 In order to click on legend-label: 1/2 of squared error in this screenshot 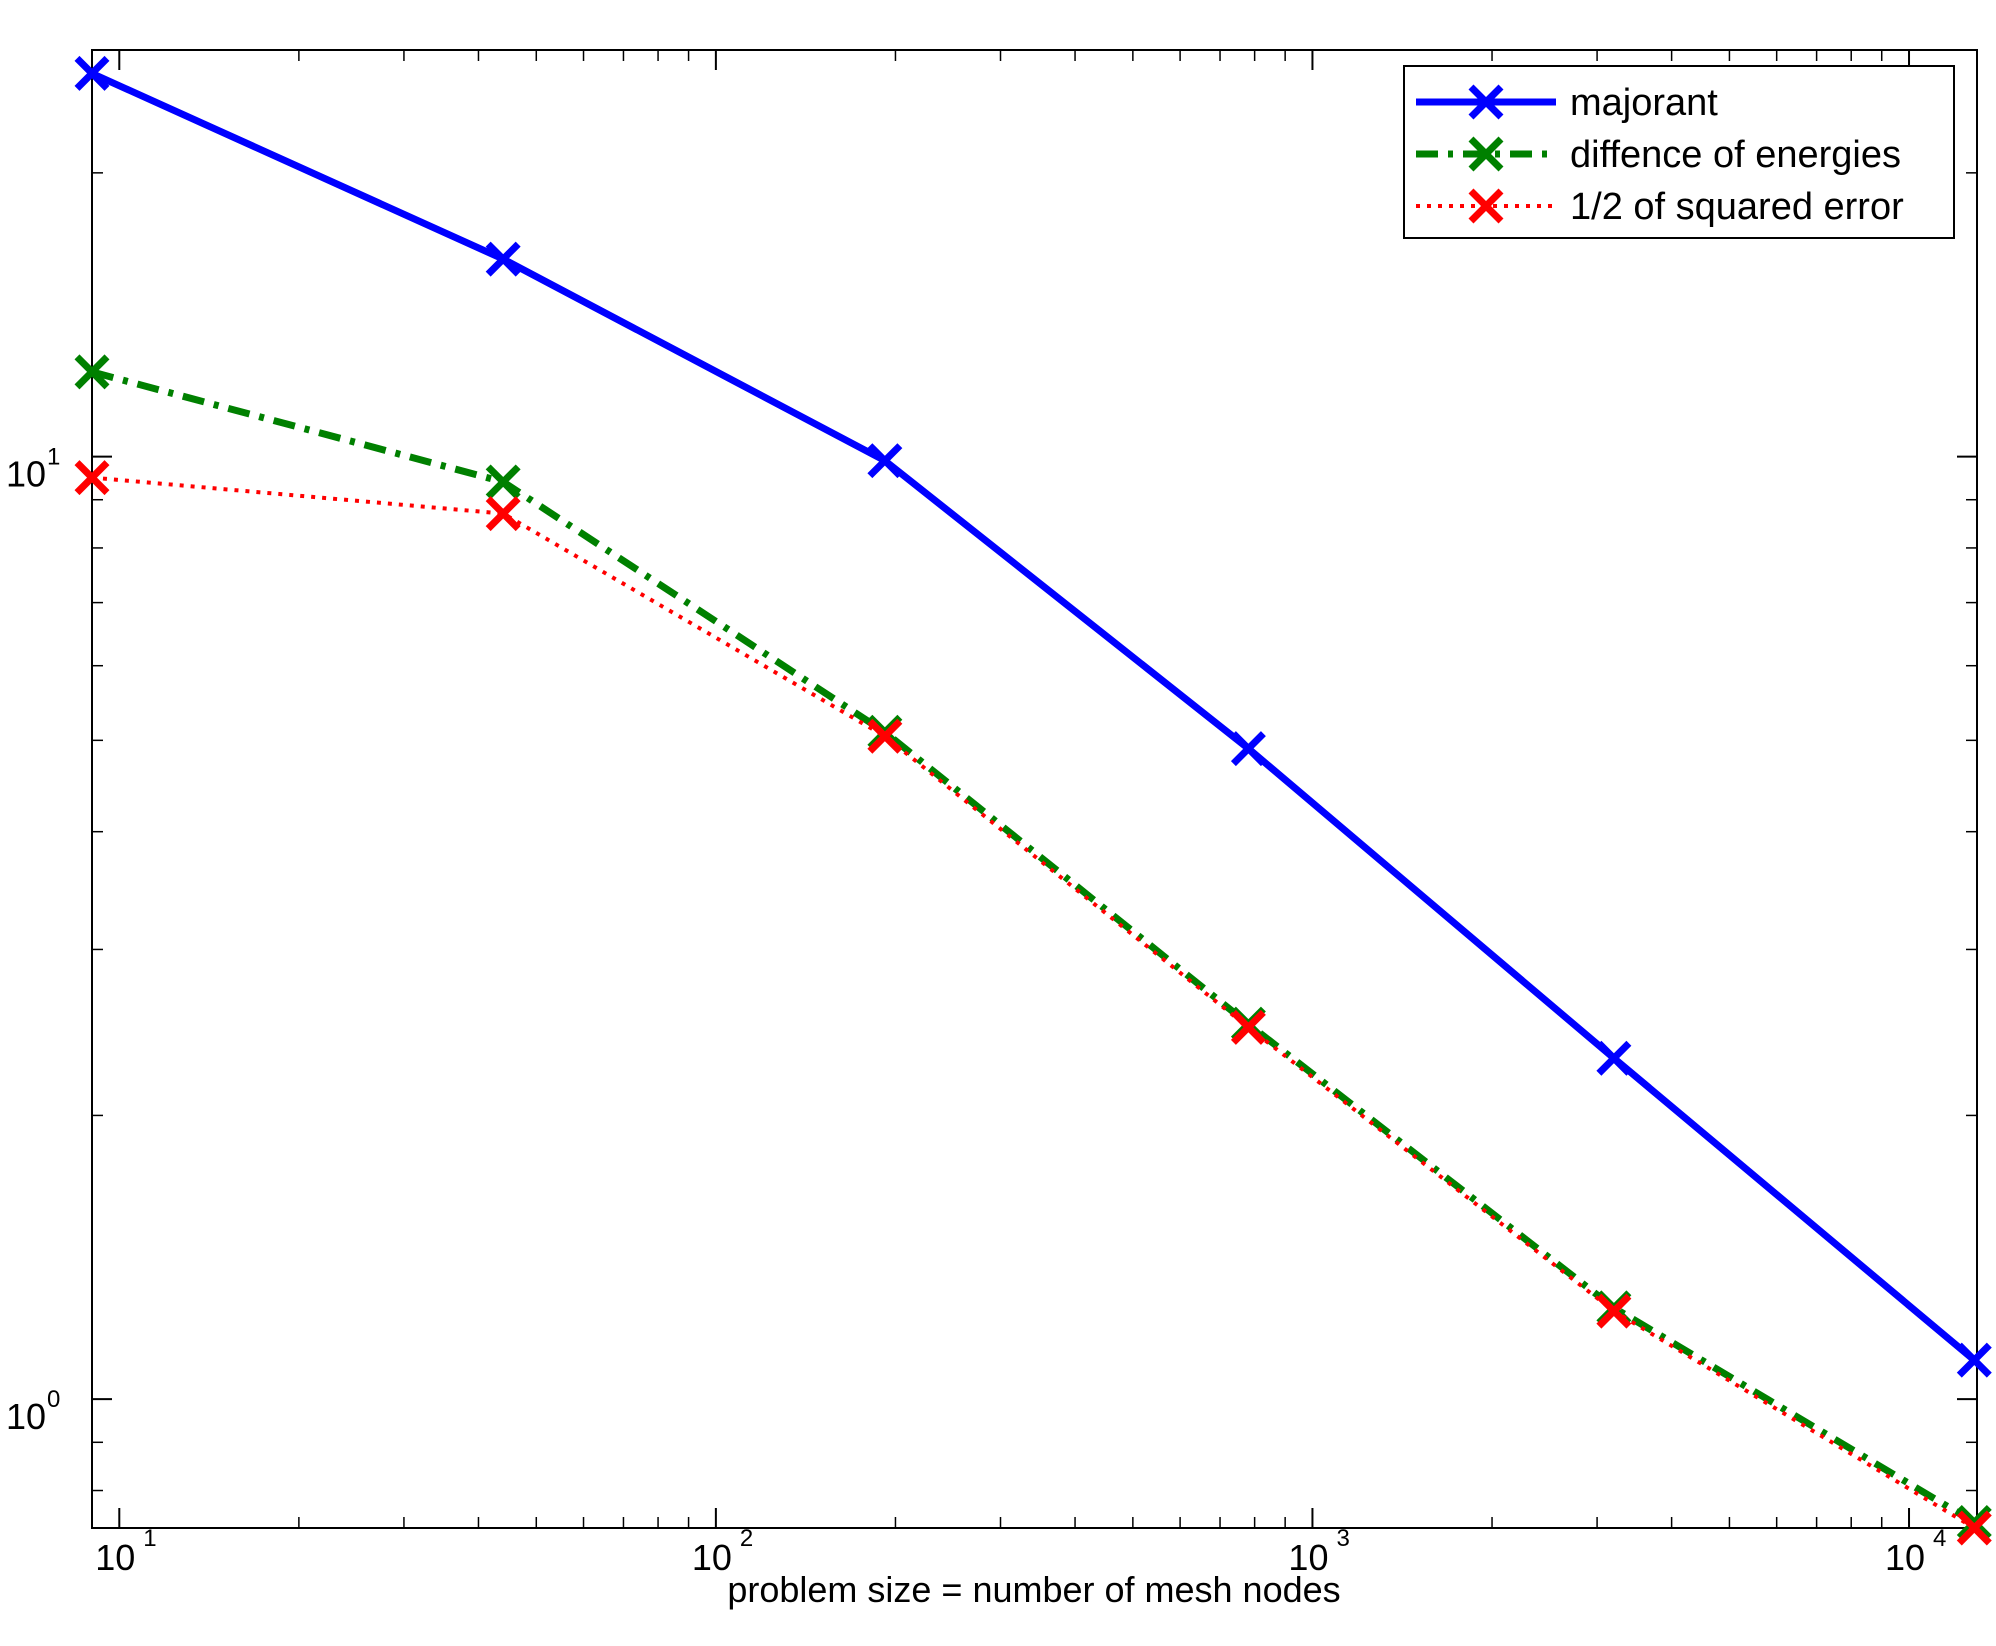, I will do `click(1737, 207)`.